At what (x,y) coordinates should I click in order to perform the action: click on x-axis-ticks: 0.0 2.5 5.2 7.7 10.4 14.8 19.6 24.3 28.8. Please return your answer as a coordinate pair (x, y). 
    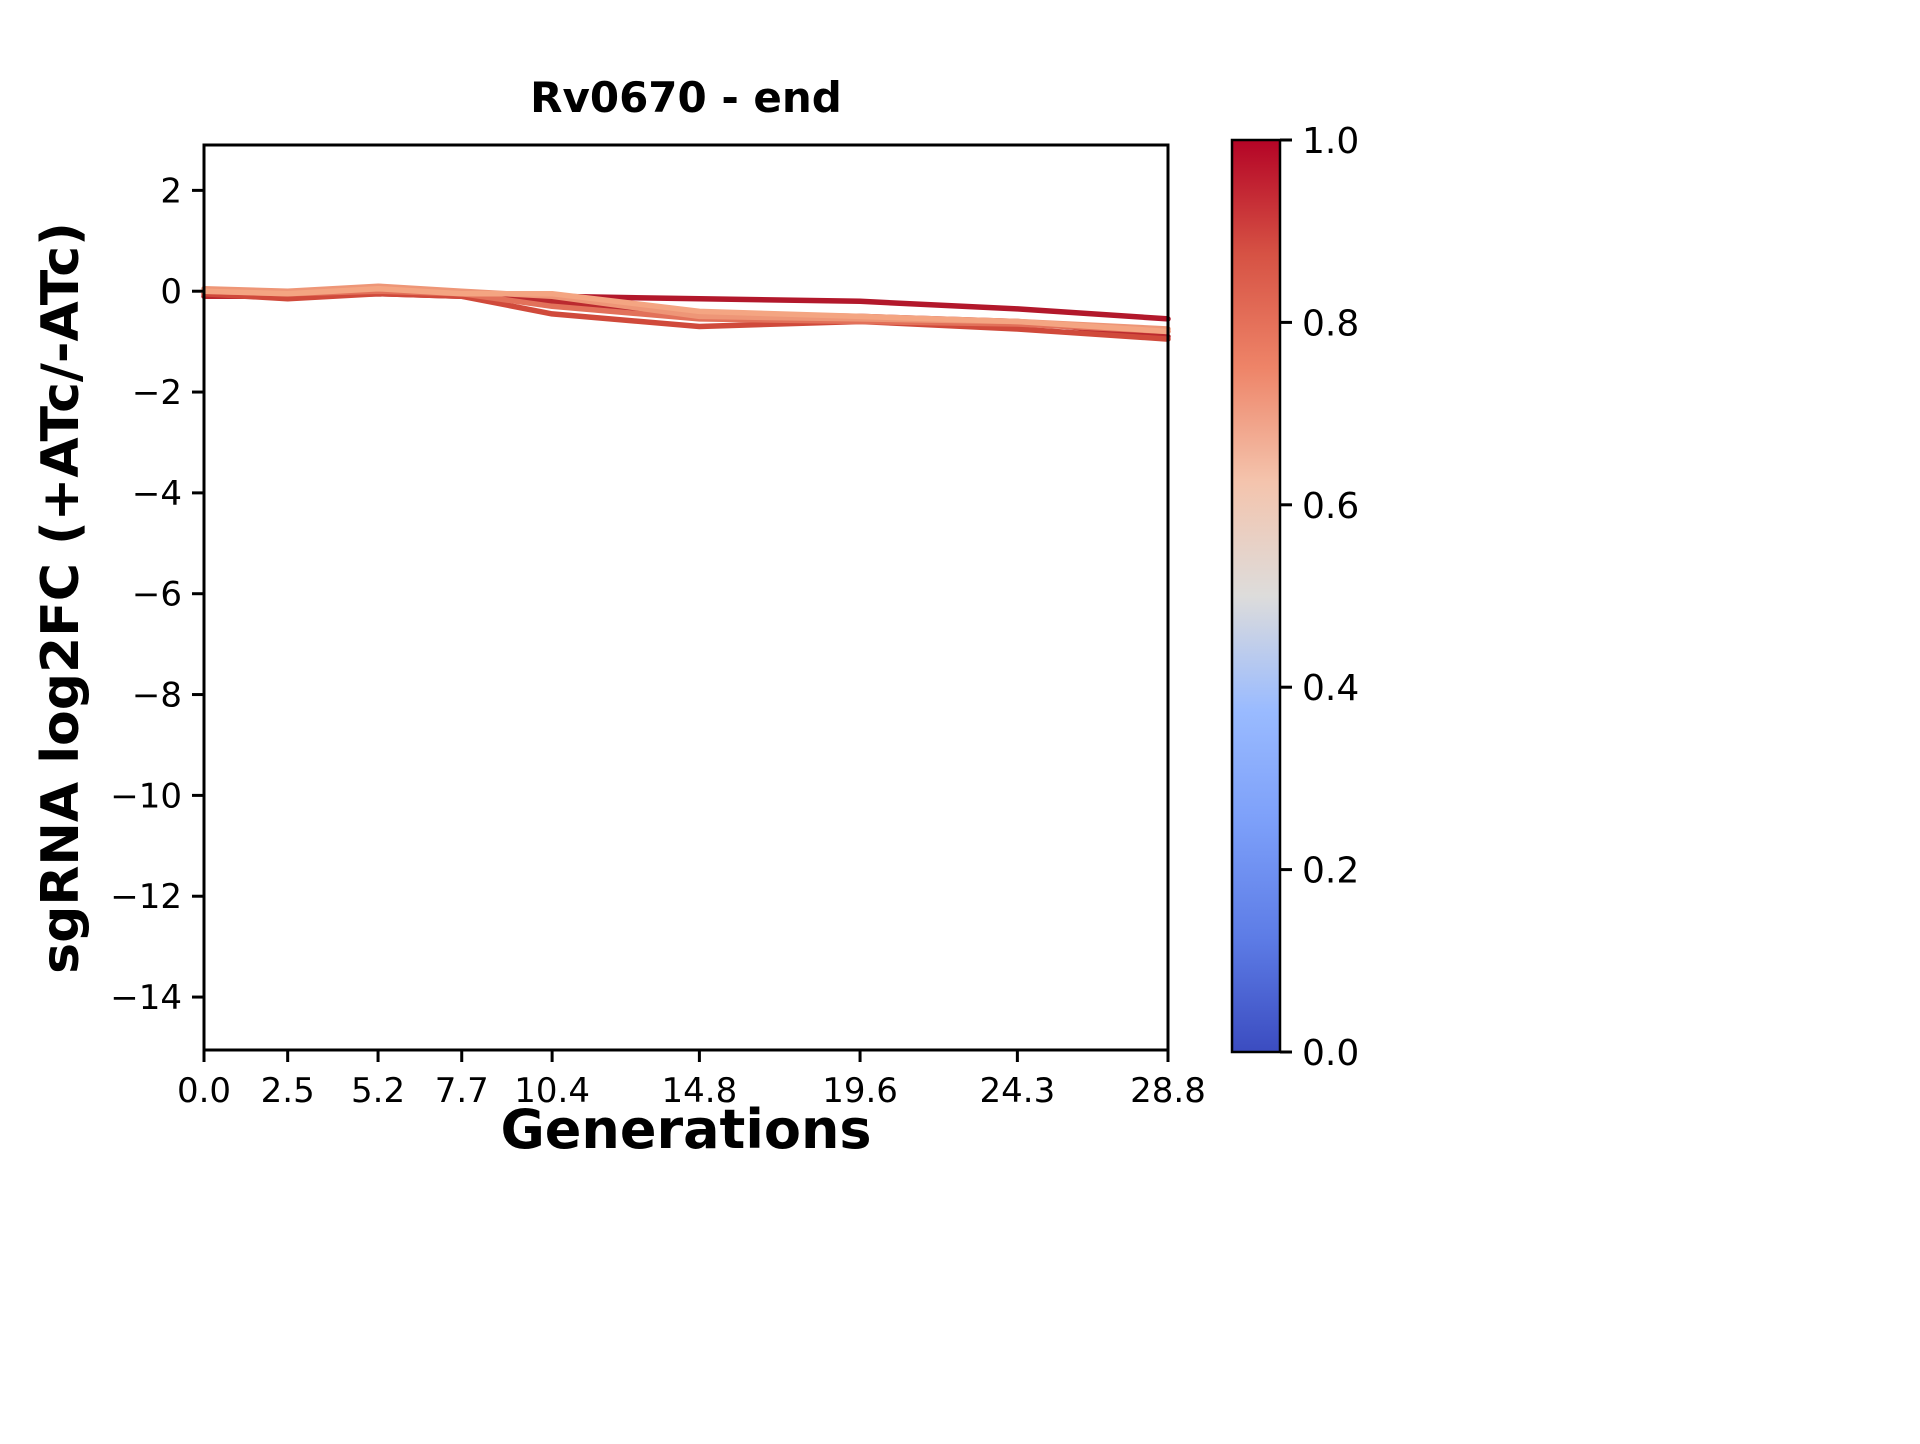
    Looking at the image, I should click on (691, 1080).